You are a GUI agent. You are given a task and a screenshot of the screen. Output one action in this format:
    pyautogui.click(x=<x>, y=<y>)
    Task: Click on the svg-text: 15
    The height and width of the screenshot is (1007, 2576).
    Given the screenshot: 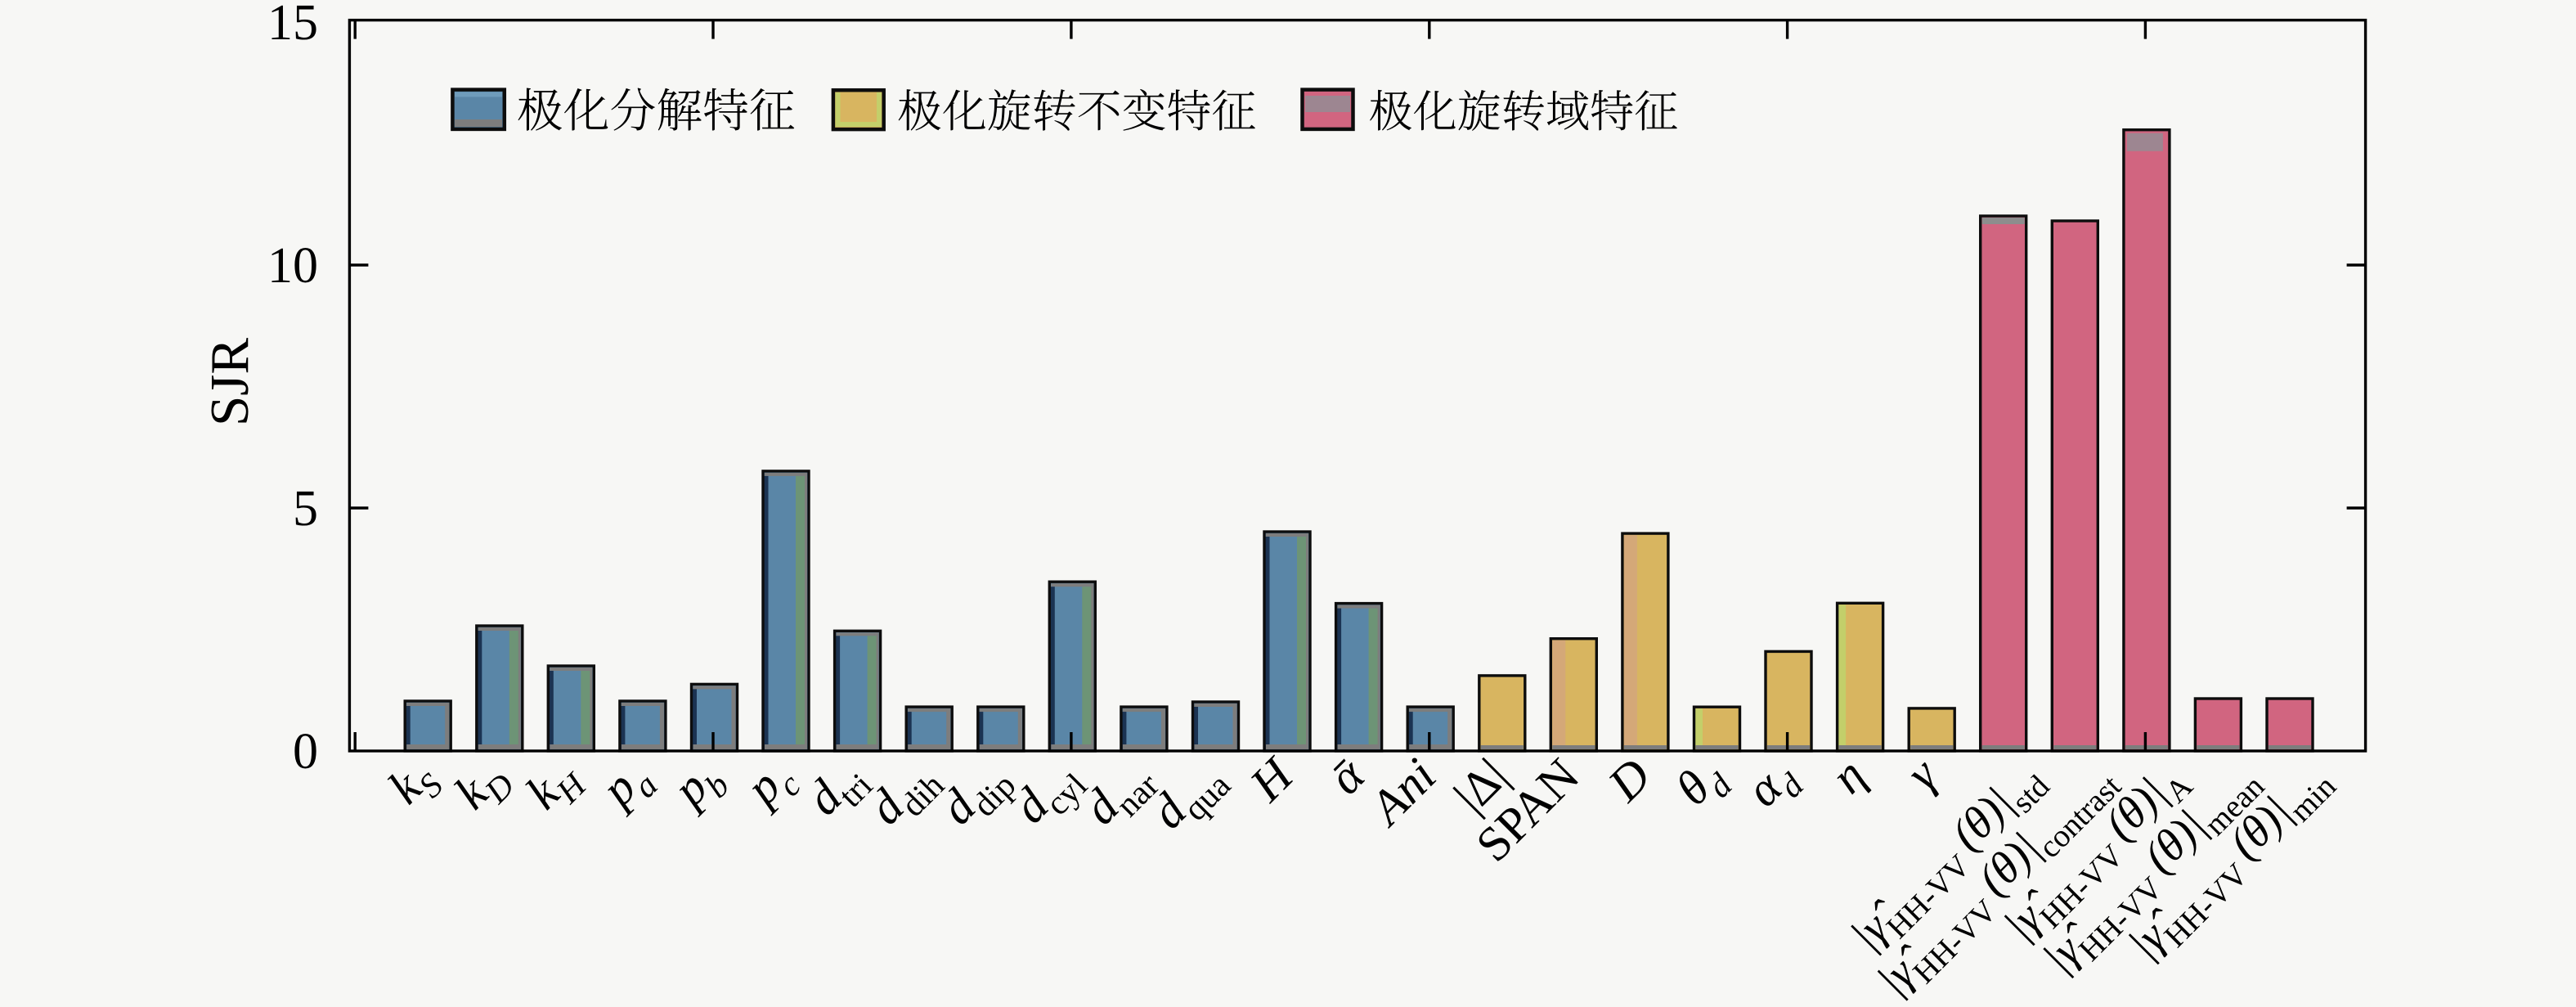 What is the action you would take?
    pyautogui.click(x=293, y=25)
    